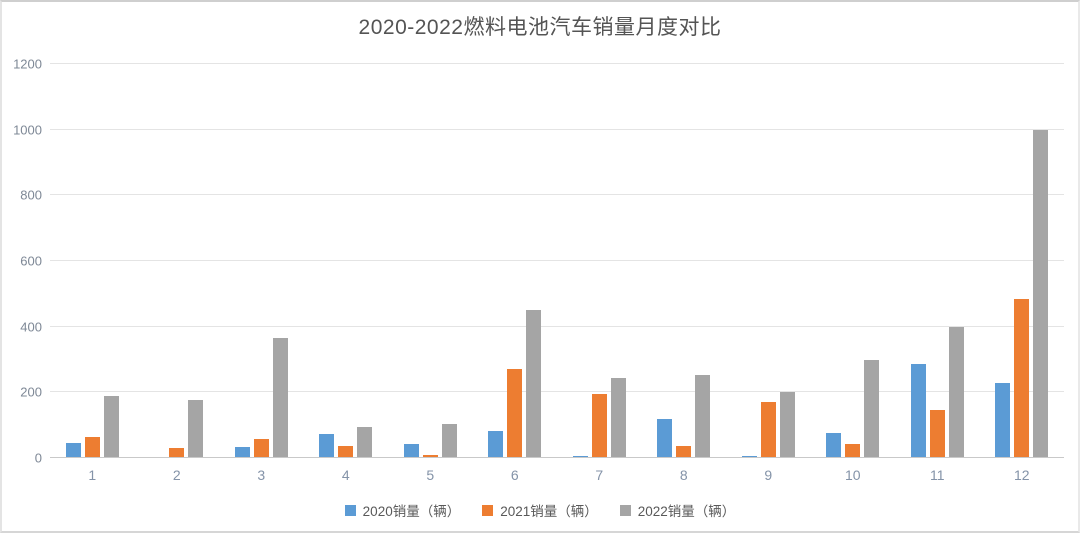  Describe the element at coordinates (1022, 273) in the screenshot. I see `bar-group-month-12: 12` at that location.